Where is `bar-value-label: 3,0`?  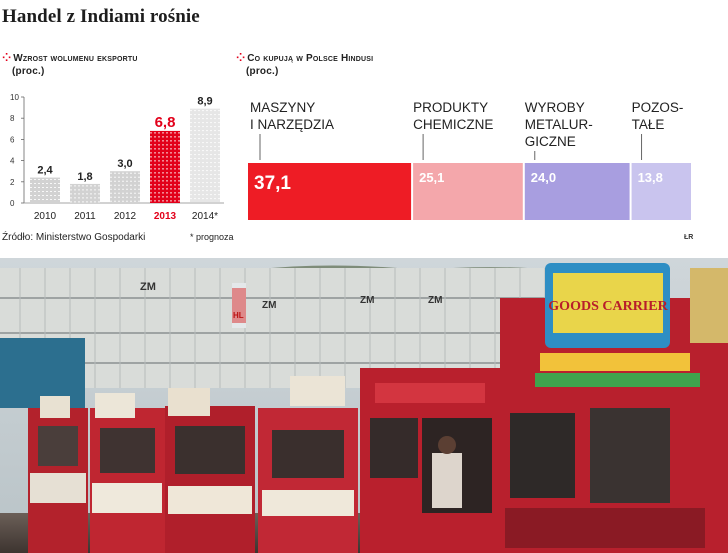
bar-value-label: 3,0 is located at coordinates (124, 164).